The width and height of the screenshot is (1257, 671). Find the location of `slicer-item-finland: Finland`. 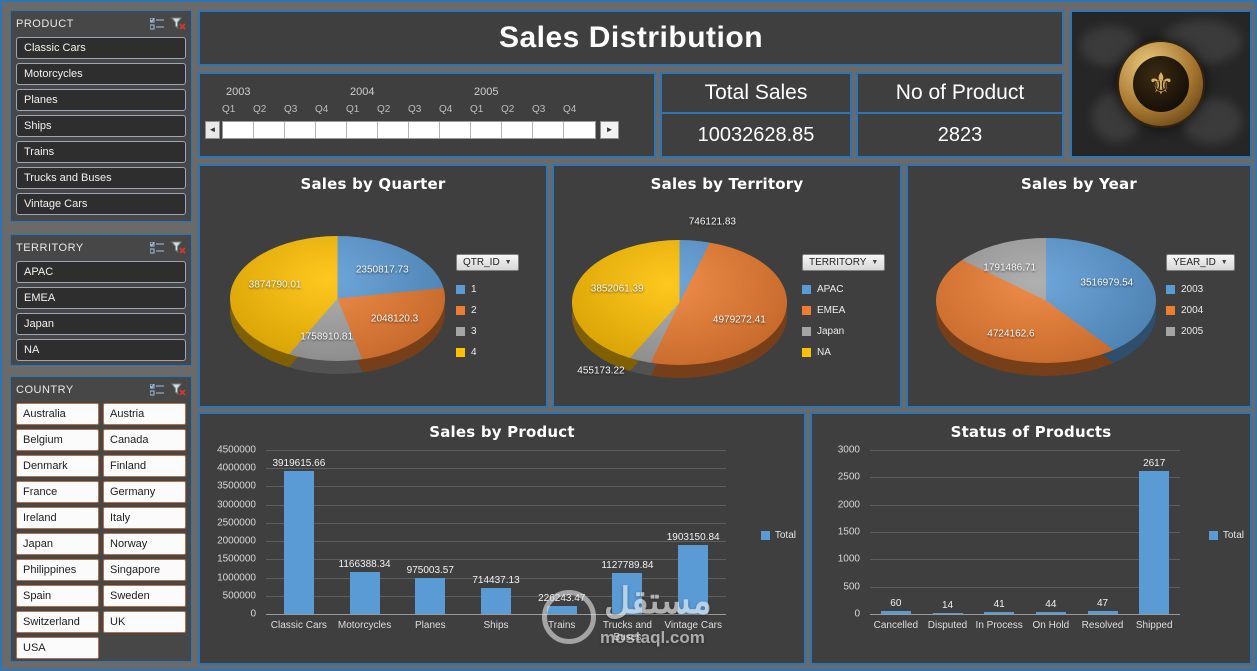

slicer-item-finland: Finland is located at coordinates (144, 466).